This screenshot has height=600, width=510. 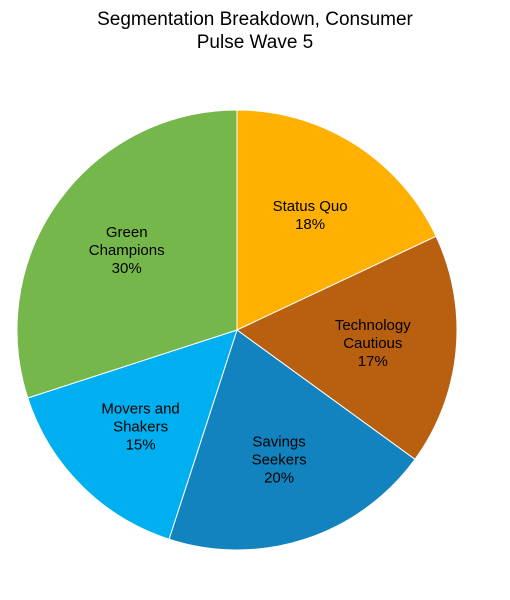 I want to click on pie-slice-label-2: Savings Seekers 20%, so click(x=279, y=460).